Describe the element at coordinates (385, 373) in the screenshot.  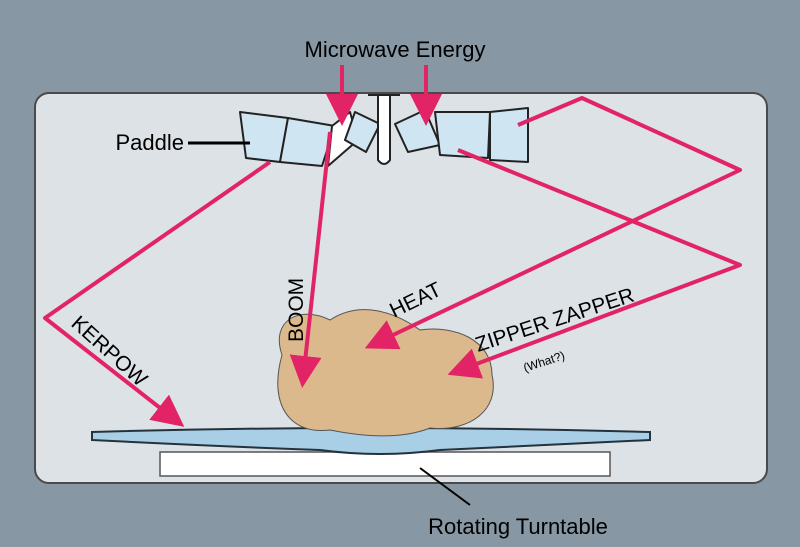
I see `food-item` at that location.